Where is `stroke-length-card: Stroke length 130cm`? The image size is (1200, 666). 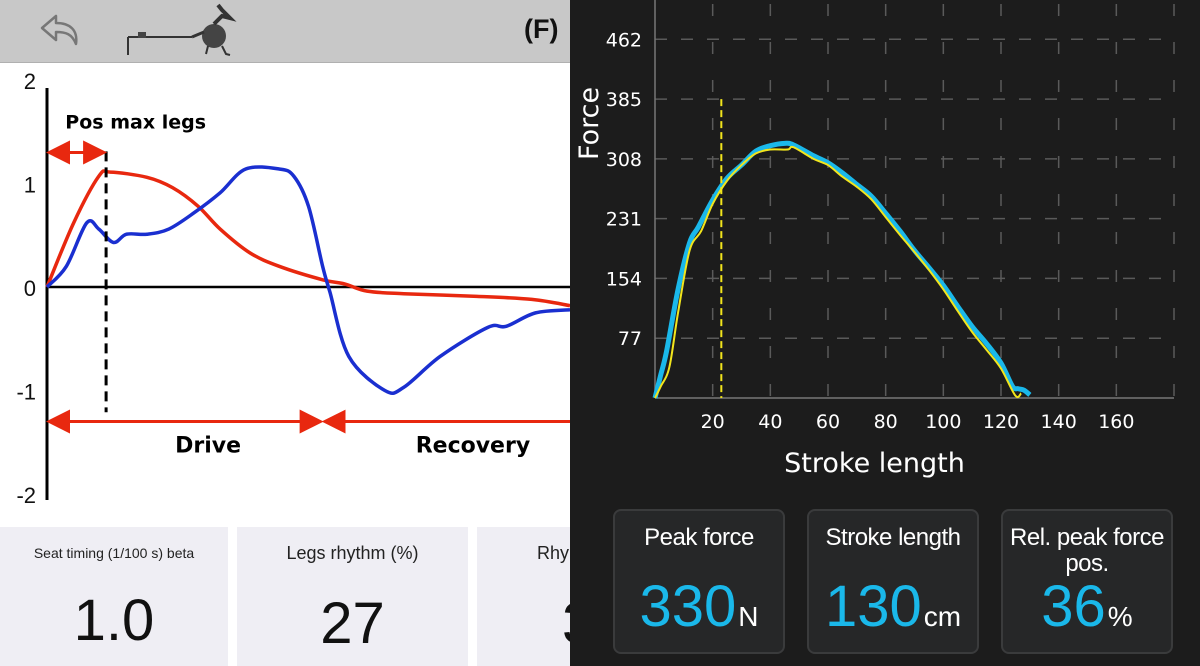
stroke-length-card: Stroke length 130cm is located at coordinates (893, 581).